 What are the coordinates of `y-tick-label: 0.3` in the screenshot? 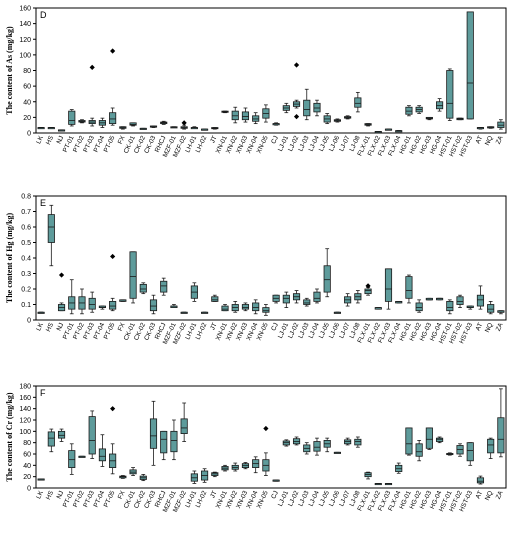 It's located at (26, 274).